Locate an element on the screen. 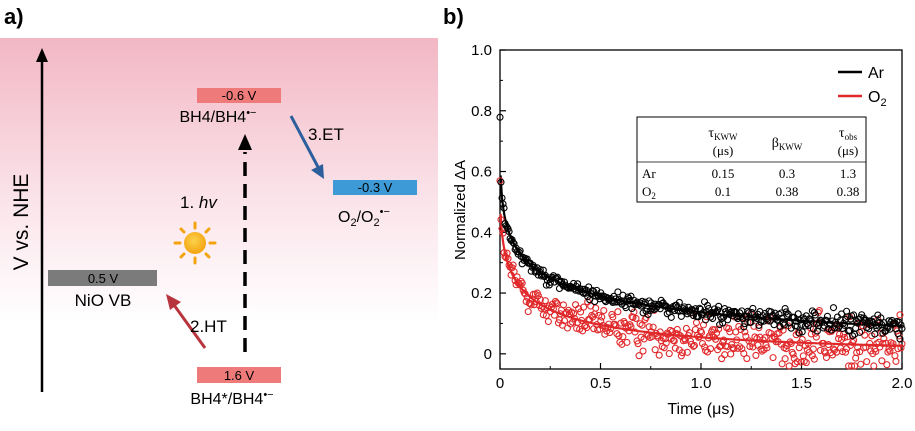 The image size is (915, 431). nio-level-value: 0.5 V is located at coordinates (103, 278).